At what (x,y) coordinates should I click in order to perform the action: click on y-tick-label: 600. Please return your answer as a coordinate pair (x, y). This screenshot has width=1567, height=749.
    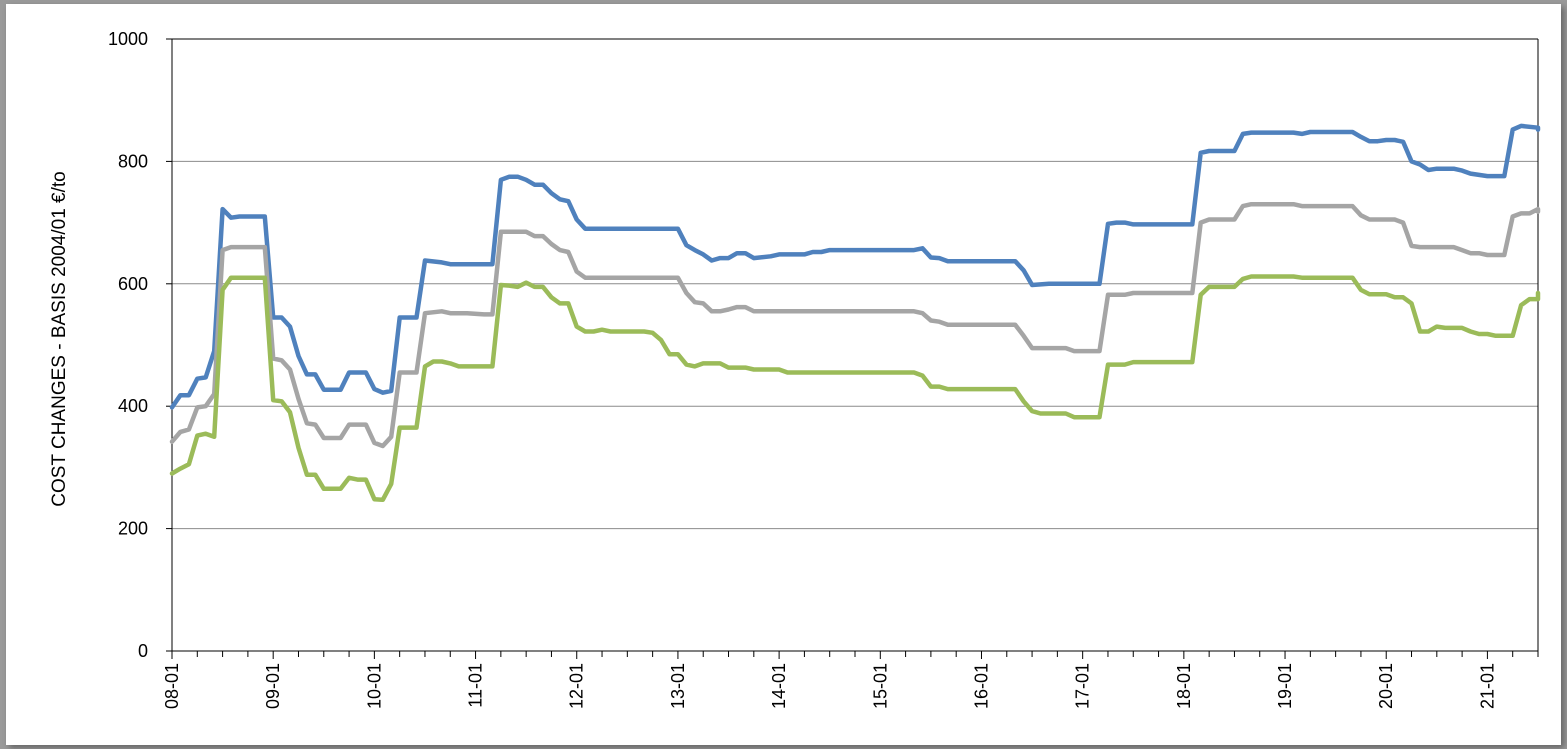
    Looking at the image, I should click on (133, 284).